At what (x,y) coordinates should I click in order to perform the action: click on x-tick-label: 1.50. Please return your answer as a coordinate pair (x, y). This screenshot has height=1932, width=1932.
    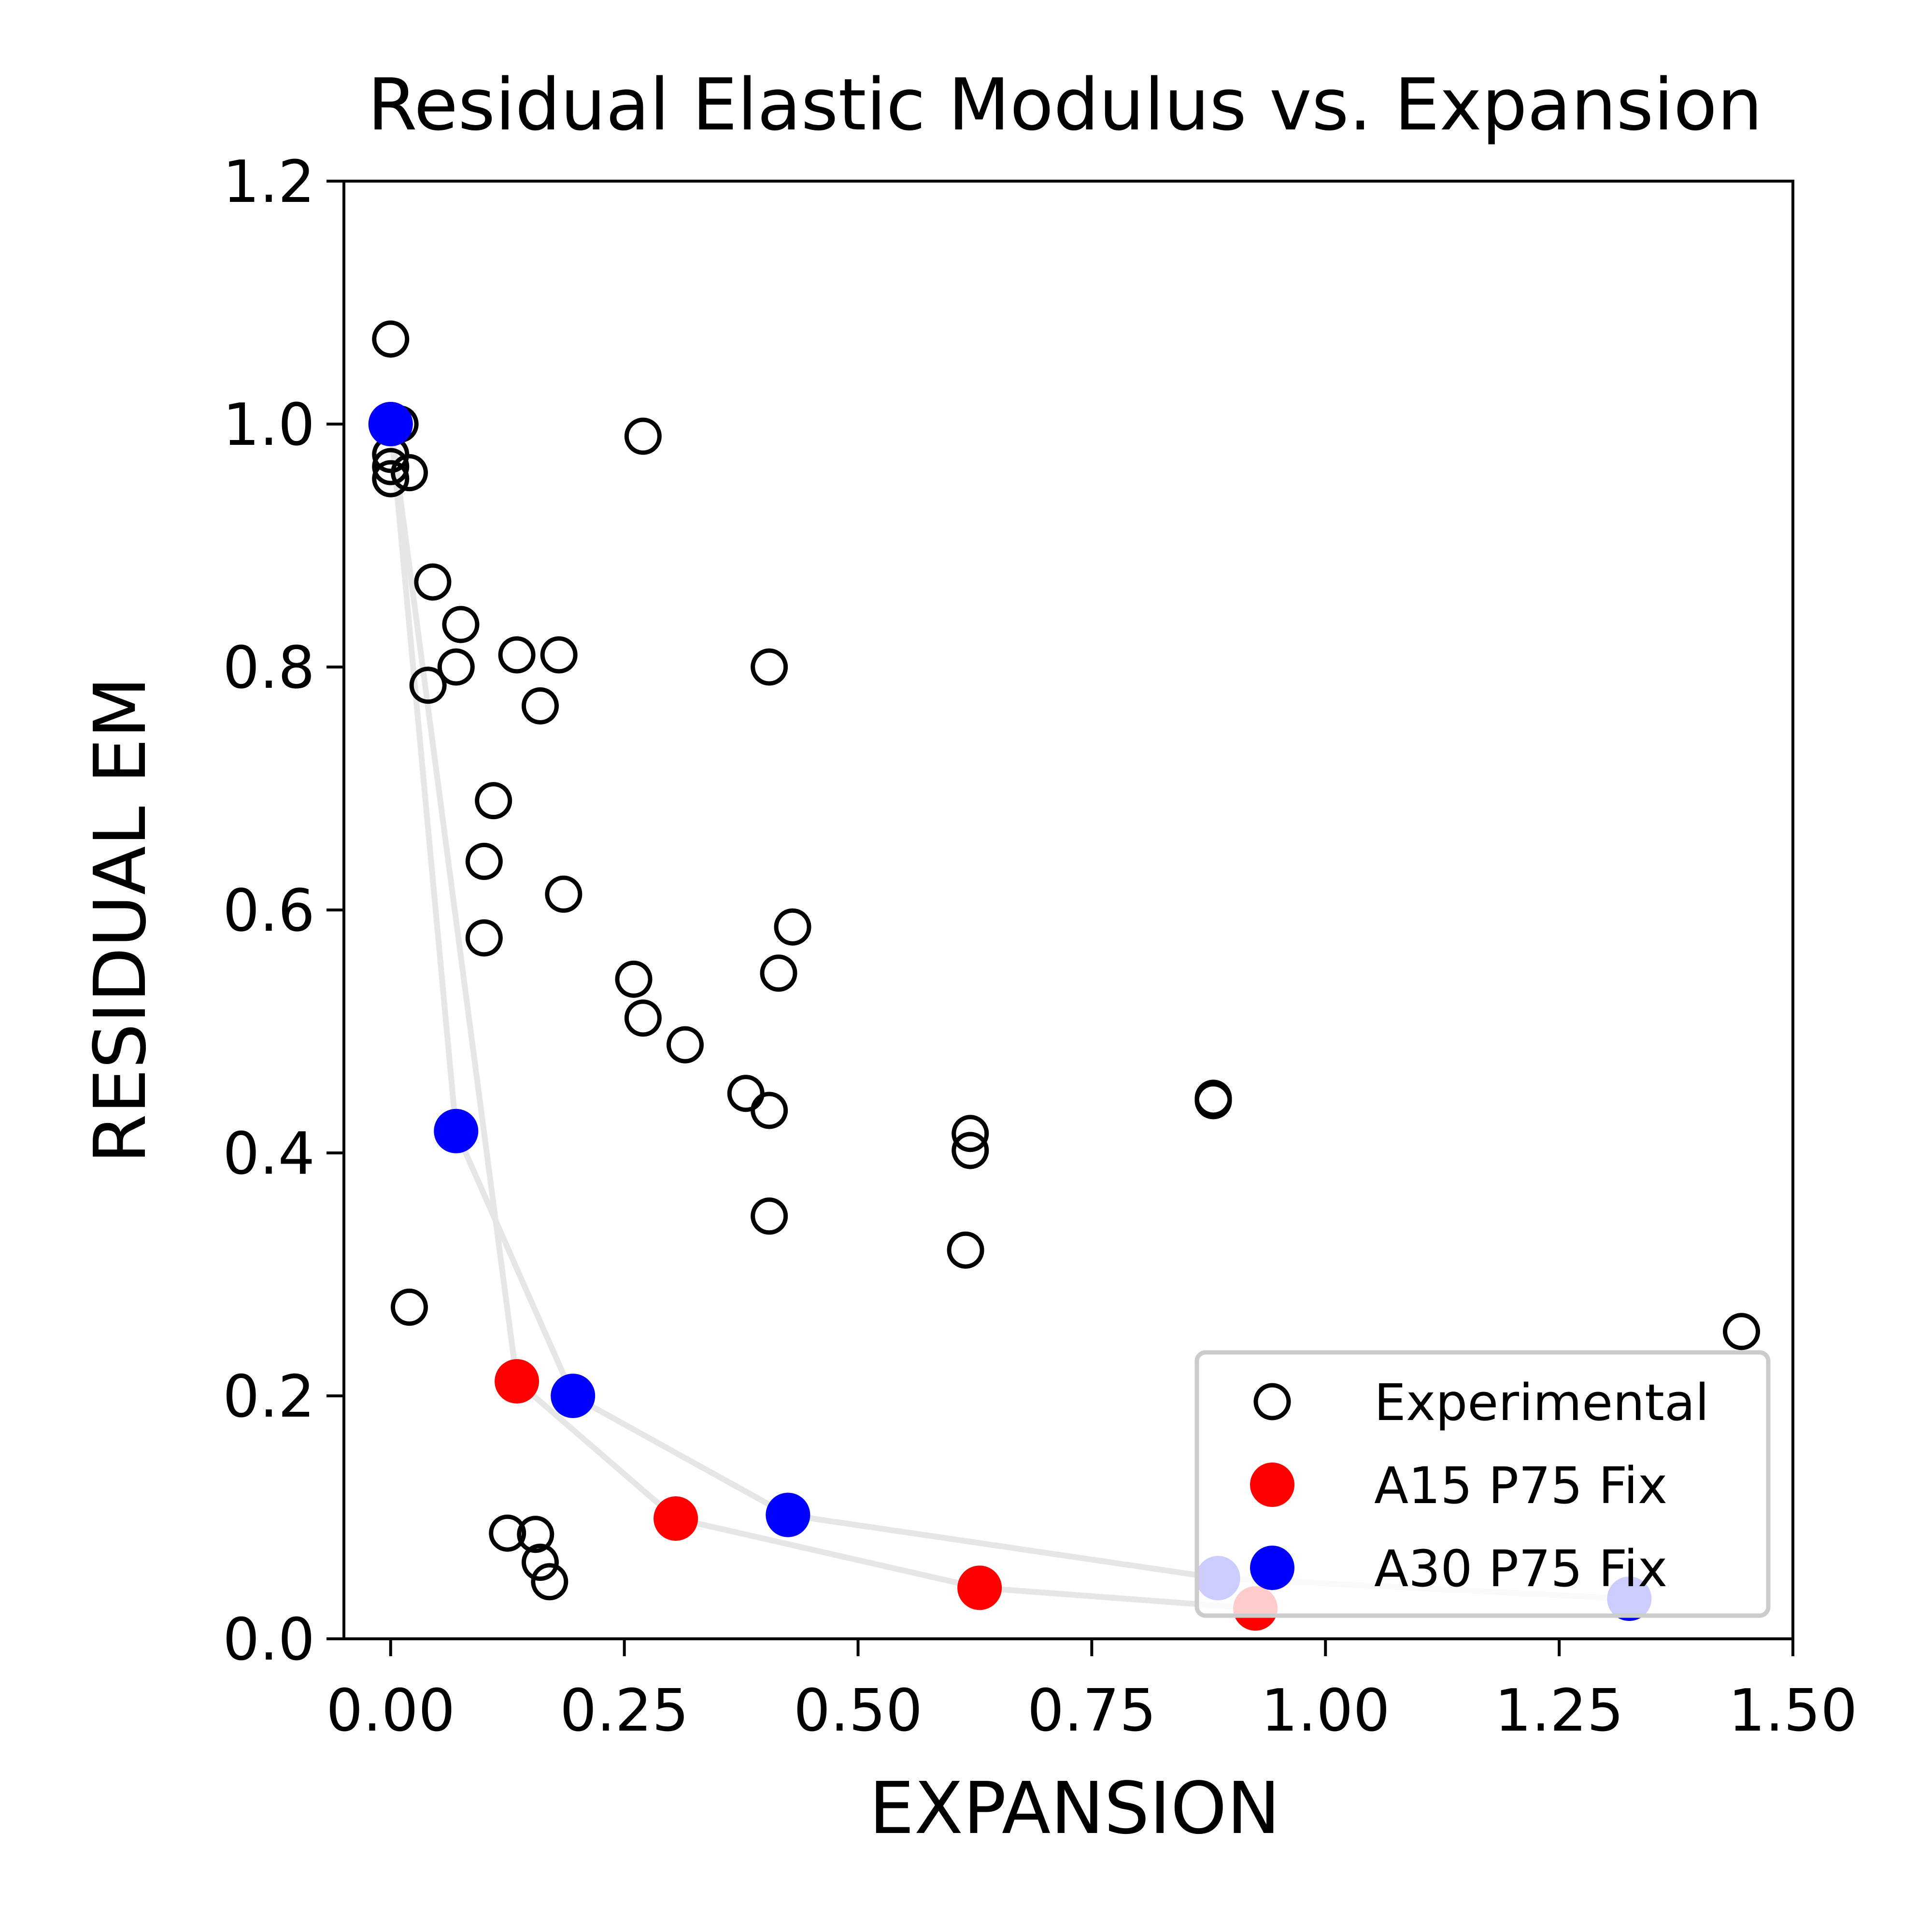
    Looking at the image, I should click on (1792, 1711).